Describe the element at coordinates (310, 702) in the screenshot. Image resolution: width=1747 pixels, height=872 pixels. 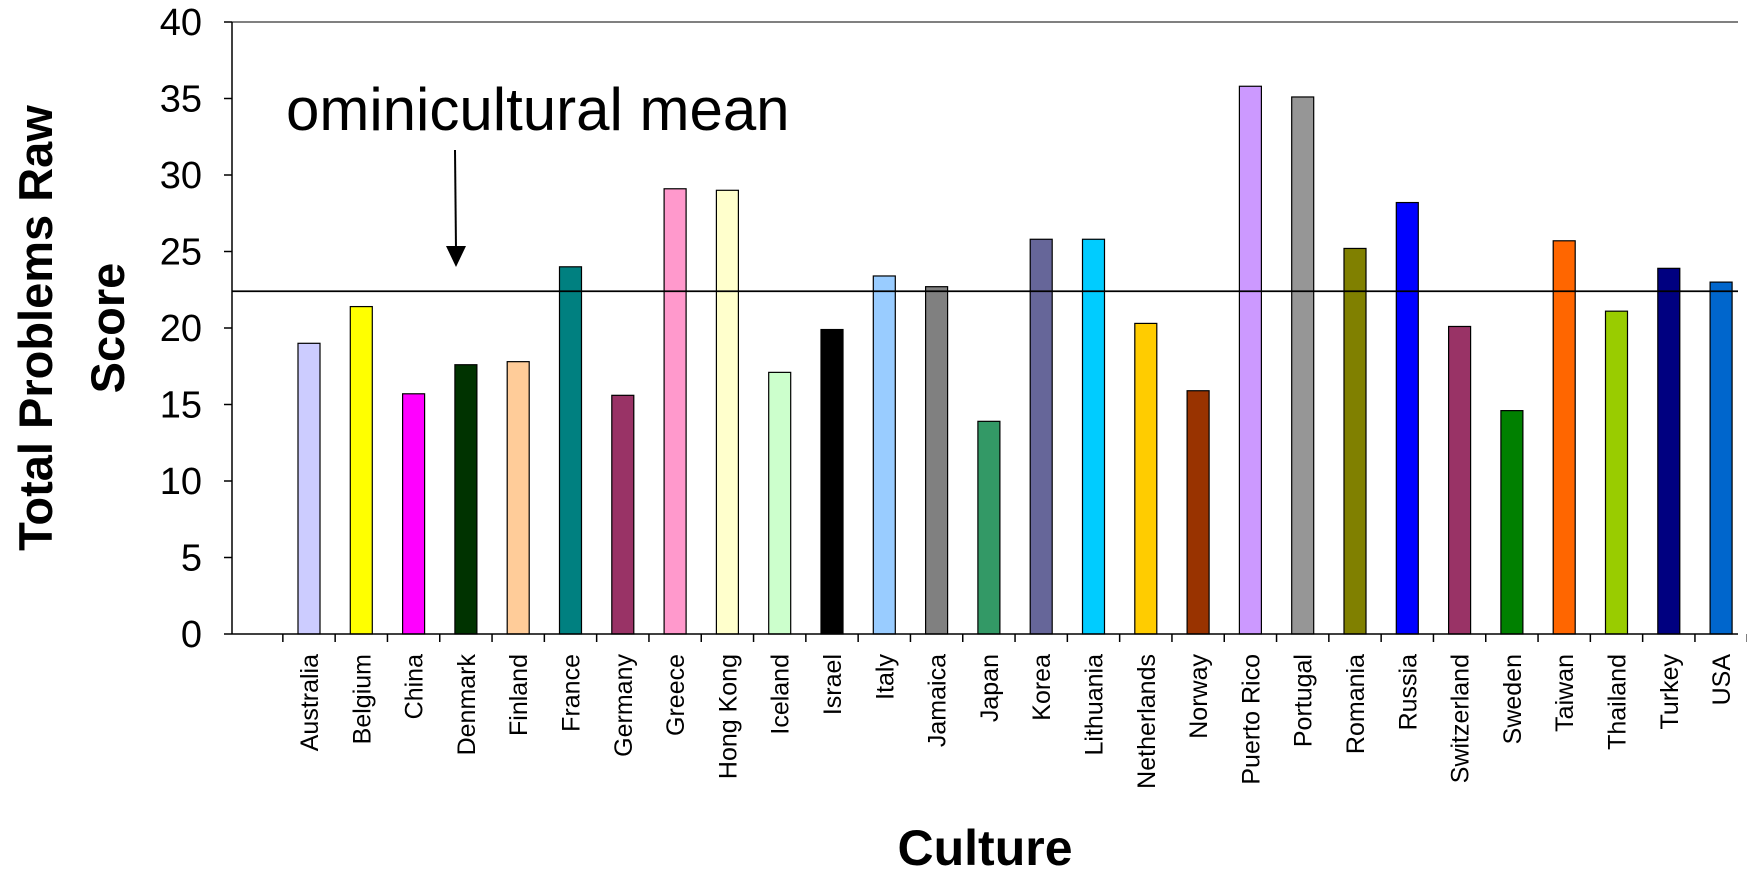
I see `x-tick-label: Australia` at that location.